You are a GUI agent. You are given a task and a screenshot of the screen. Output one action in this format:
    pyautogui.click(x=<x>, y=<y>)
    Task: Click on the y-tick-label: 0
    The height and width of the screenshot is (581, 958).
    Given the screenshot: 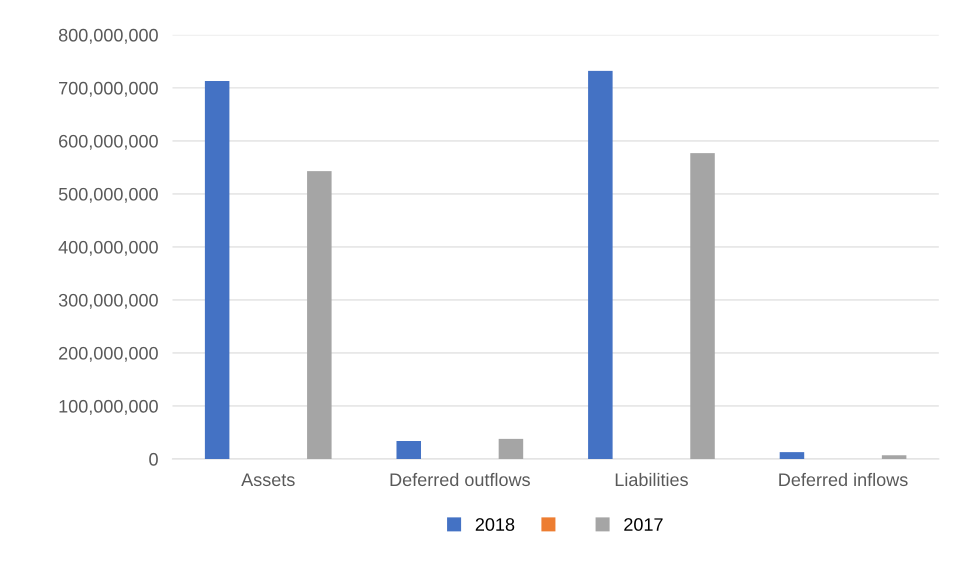 What is the action you would take?
    pyautogui.click(x=153, y=459)
    